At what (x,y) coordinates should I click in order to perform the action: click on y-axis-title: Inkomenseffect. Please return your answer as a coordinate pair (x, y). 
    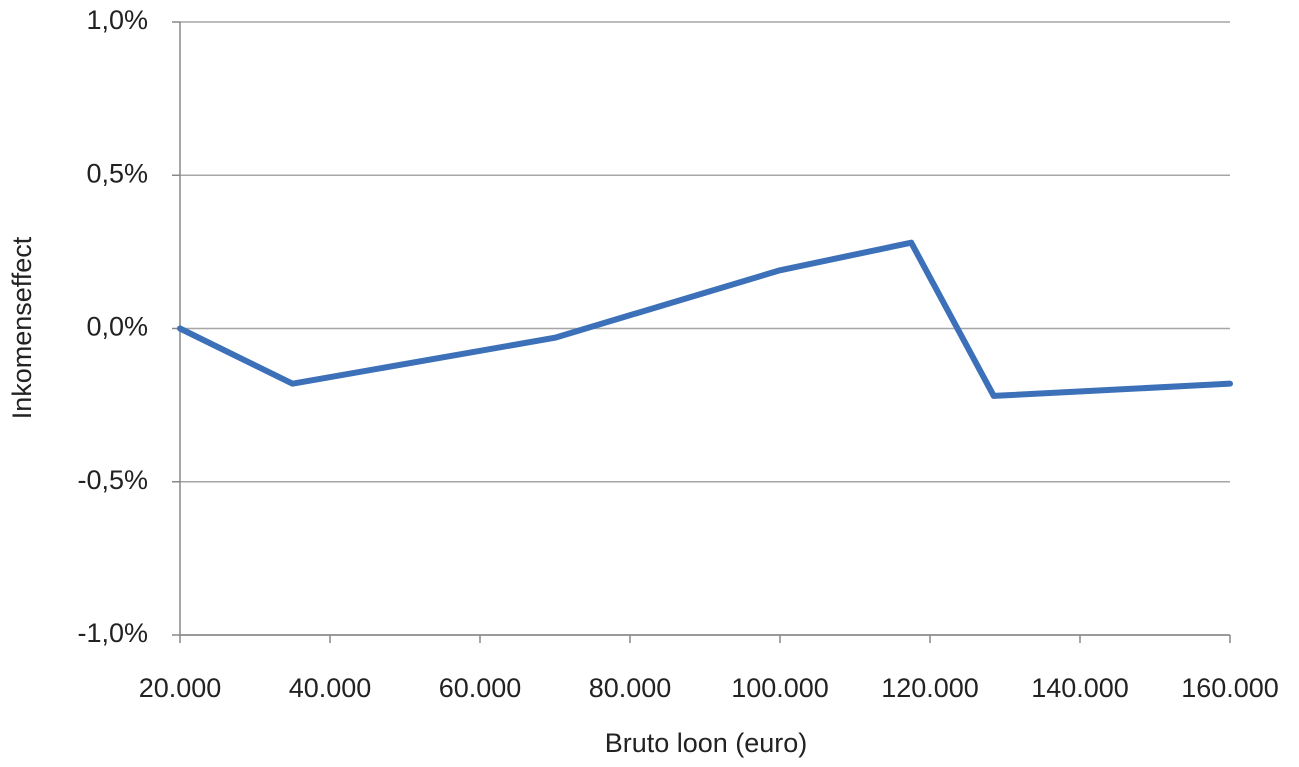
    Looking at the image, I should click on (22, 327).